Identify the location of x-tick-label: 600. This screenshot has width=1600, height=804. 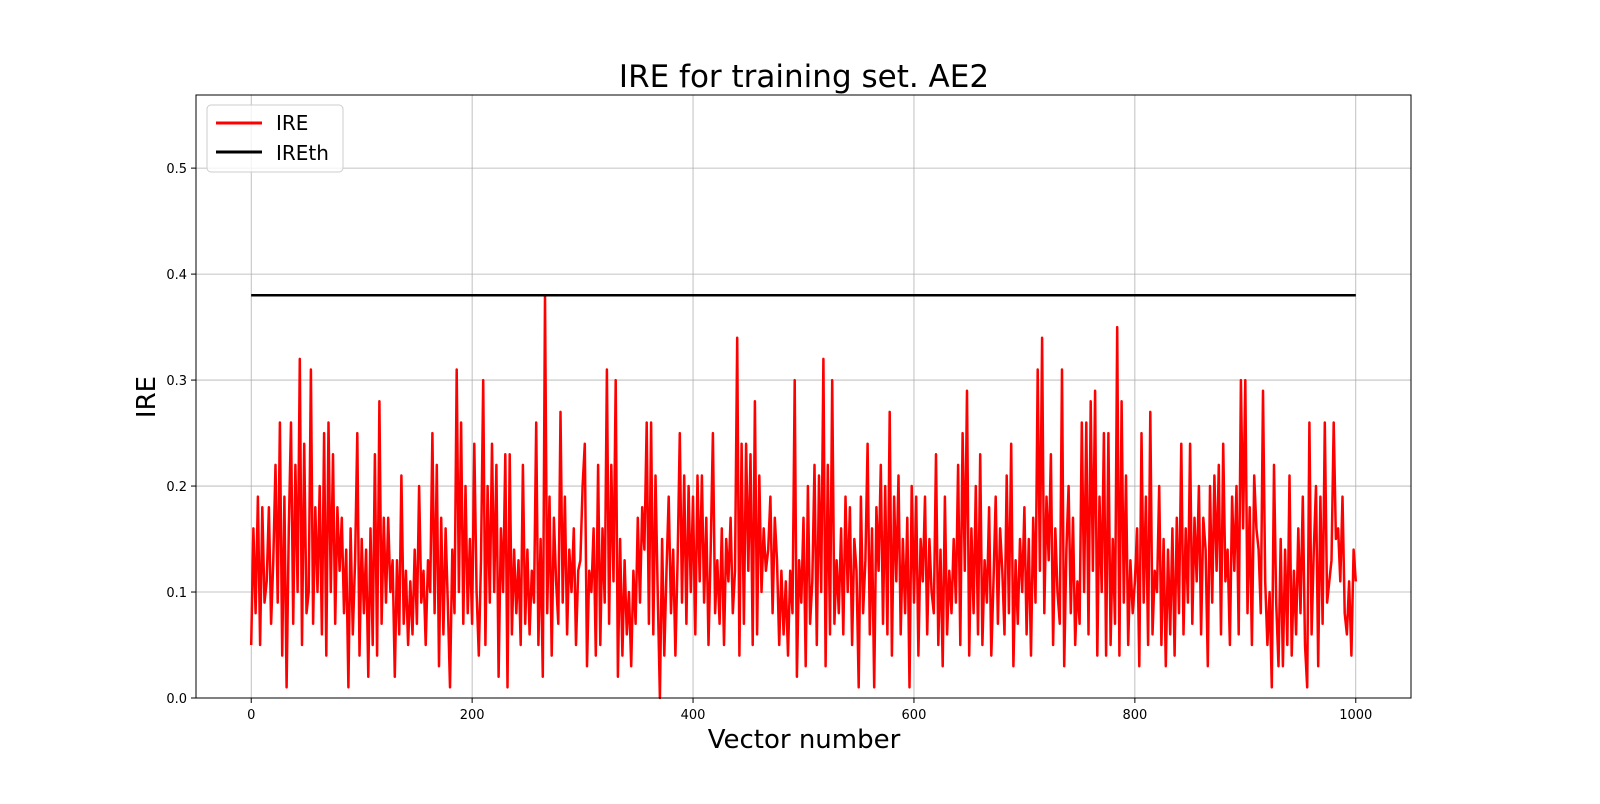
(914, 715).